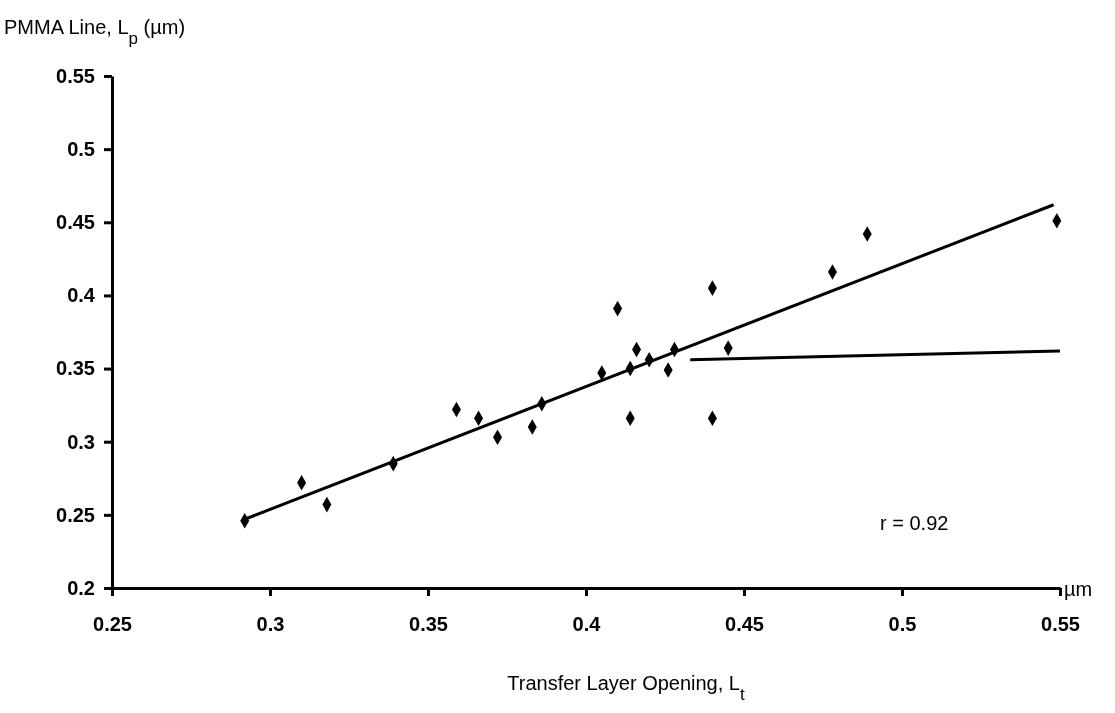 Image resolution: width=1115 pixels, height=713 pixels. I want to click on y-tick-label: 0.4, so click(81, 295).